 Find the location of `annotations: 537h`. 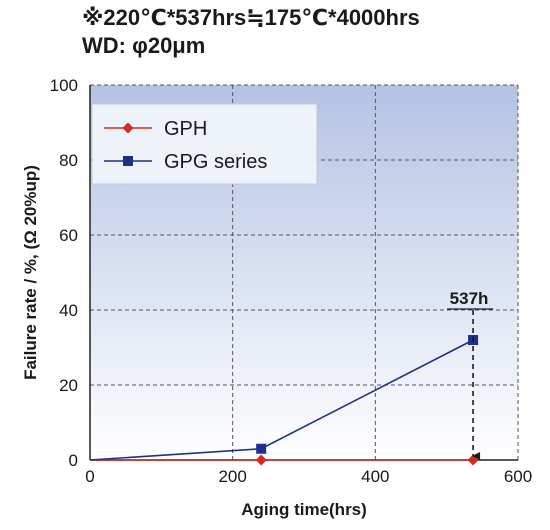

annotations: 537h is located at coordinates (470, 374).